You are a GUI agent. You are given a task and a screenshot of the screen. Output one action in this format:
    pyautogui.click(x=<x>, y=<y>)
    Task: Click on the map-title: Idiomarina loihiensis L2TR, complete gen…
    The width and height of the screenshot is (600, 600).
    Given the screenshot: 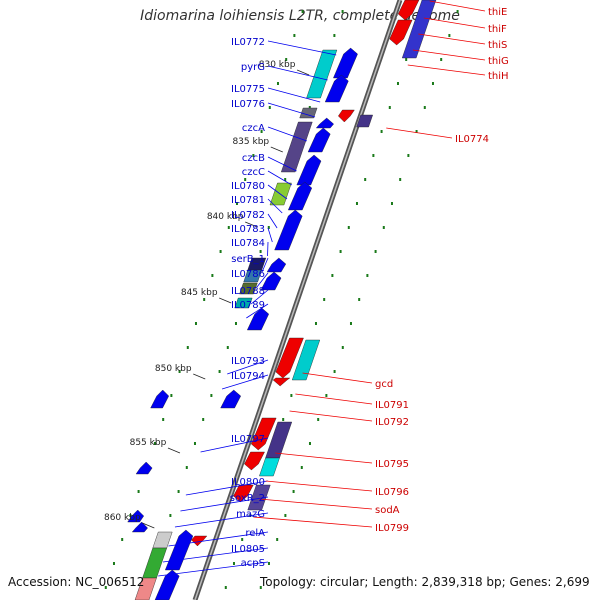 What is the action you would take?
    pyautogui.click(x=300, y=16)
    